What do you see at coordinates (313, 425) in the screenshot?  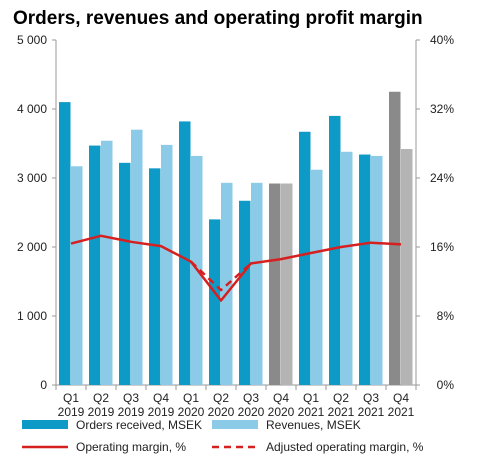 I see `legend-label: Revenues, MSEK` at bounding box center [313, 425].